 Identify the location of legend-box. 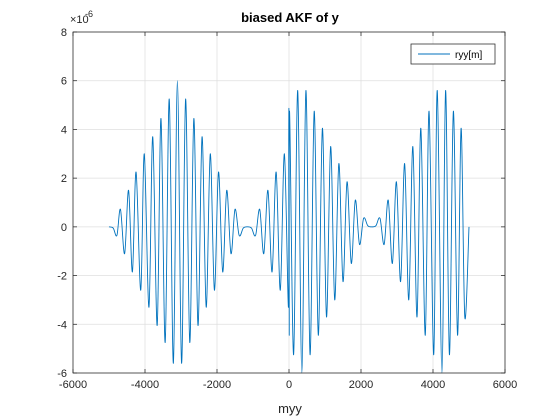
(453, 54).